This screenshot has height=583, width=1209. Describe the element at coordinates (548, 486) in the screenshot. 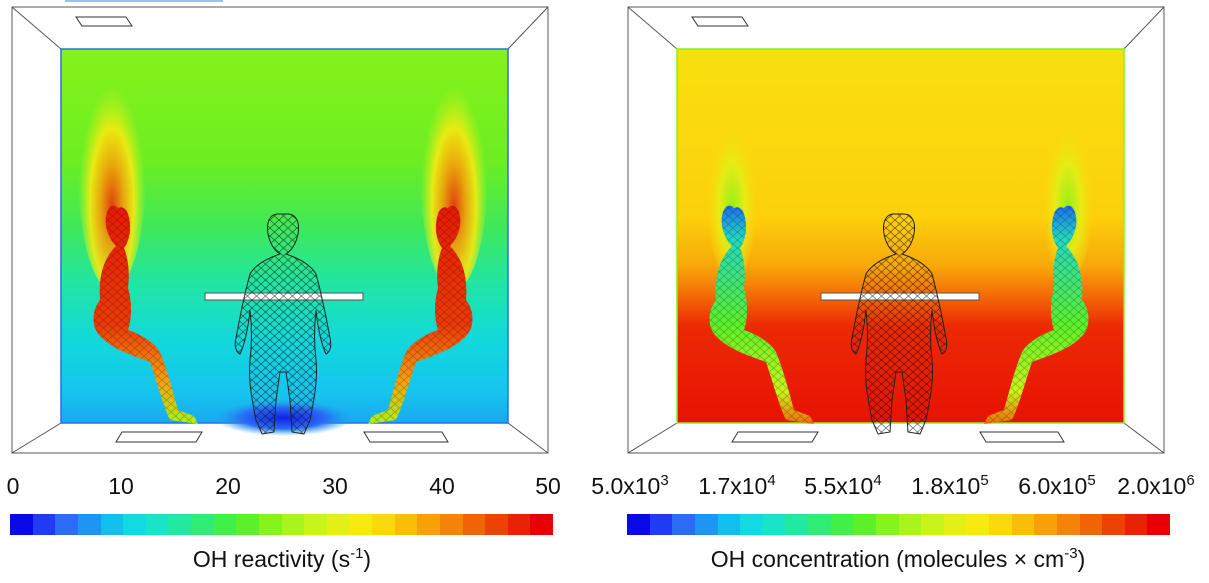

I see `left-tick: 50` at that location.